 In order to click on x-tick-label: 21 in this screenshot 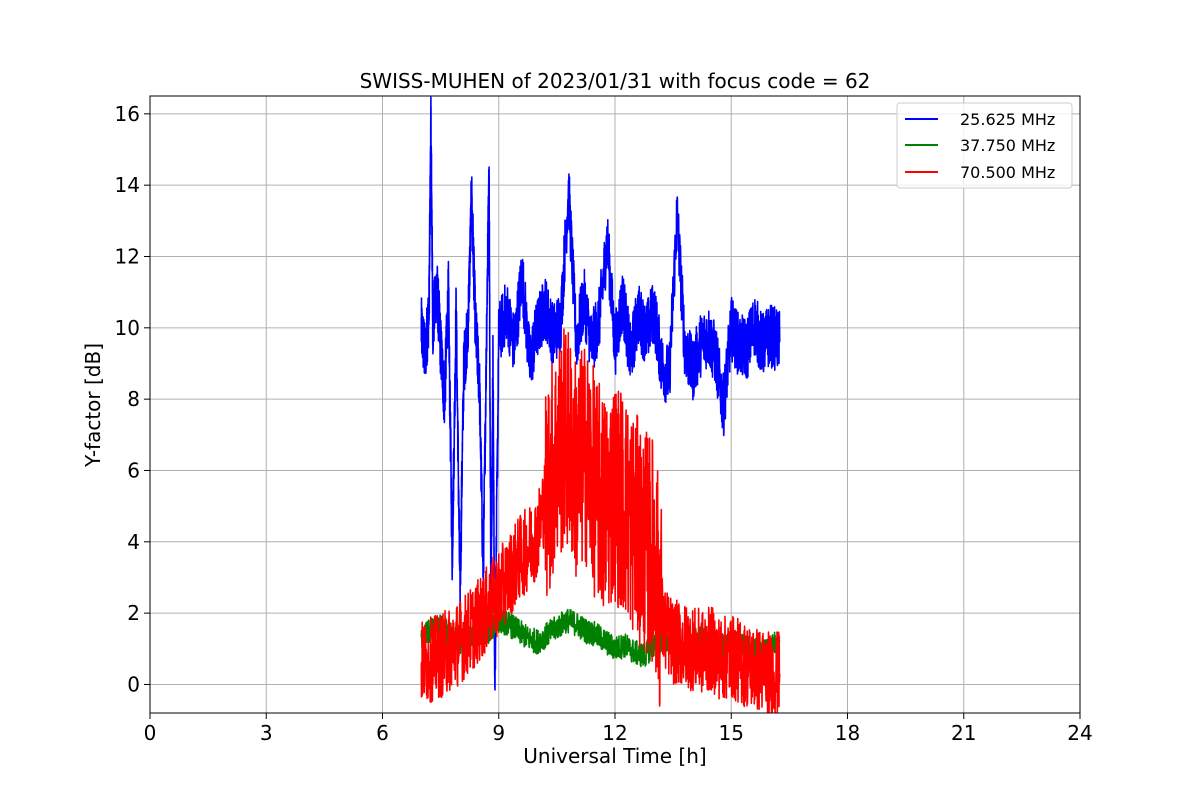, I will do `click(963, 733)`.